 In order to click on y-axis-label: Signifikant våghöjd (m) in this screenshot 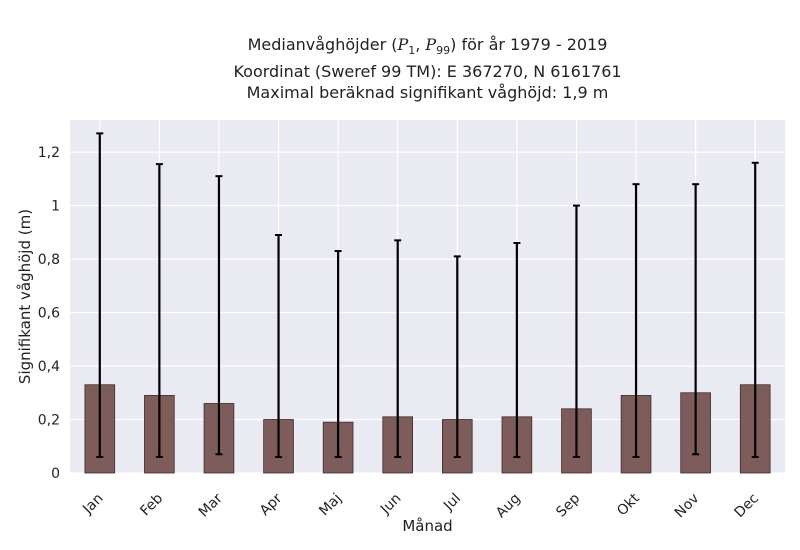, I will do `click(25, 296)`.